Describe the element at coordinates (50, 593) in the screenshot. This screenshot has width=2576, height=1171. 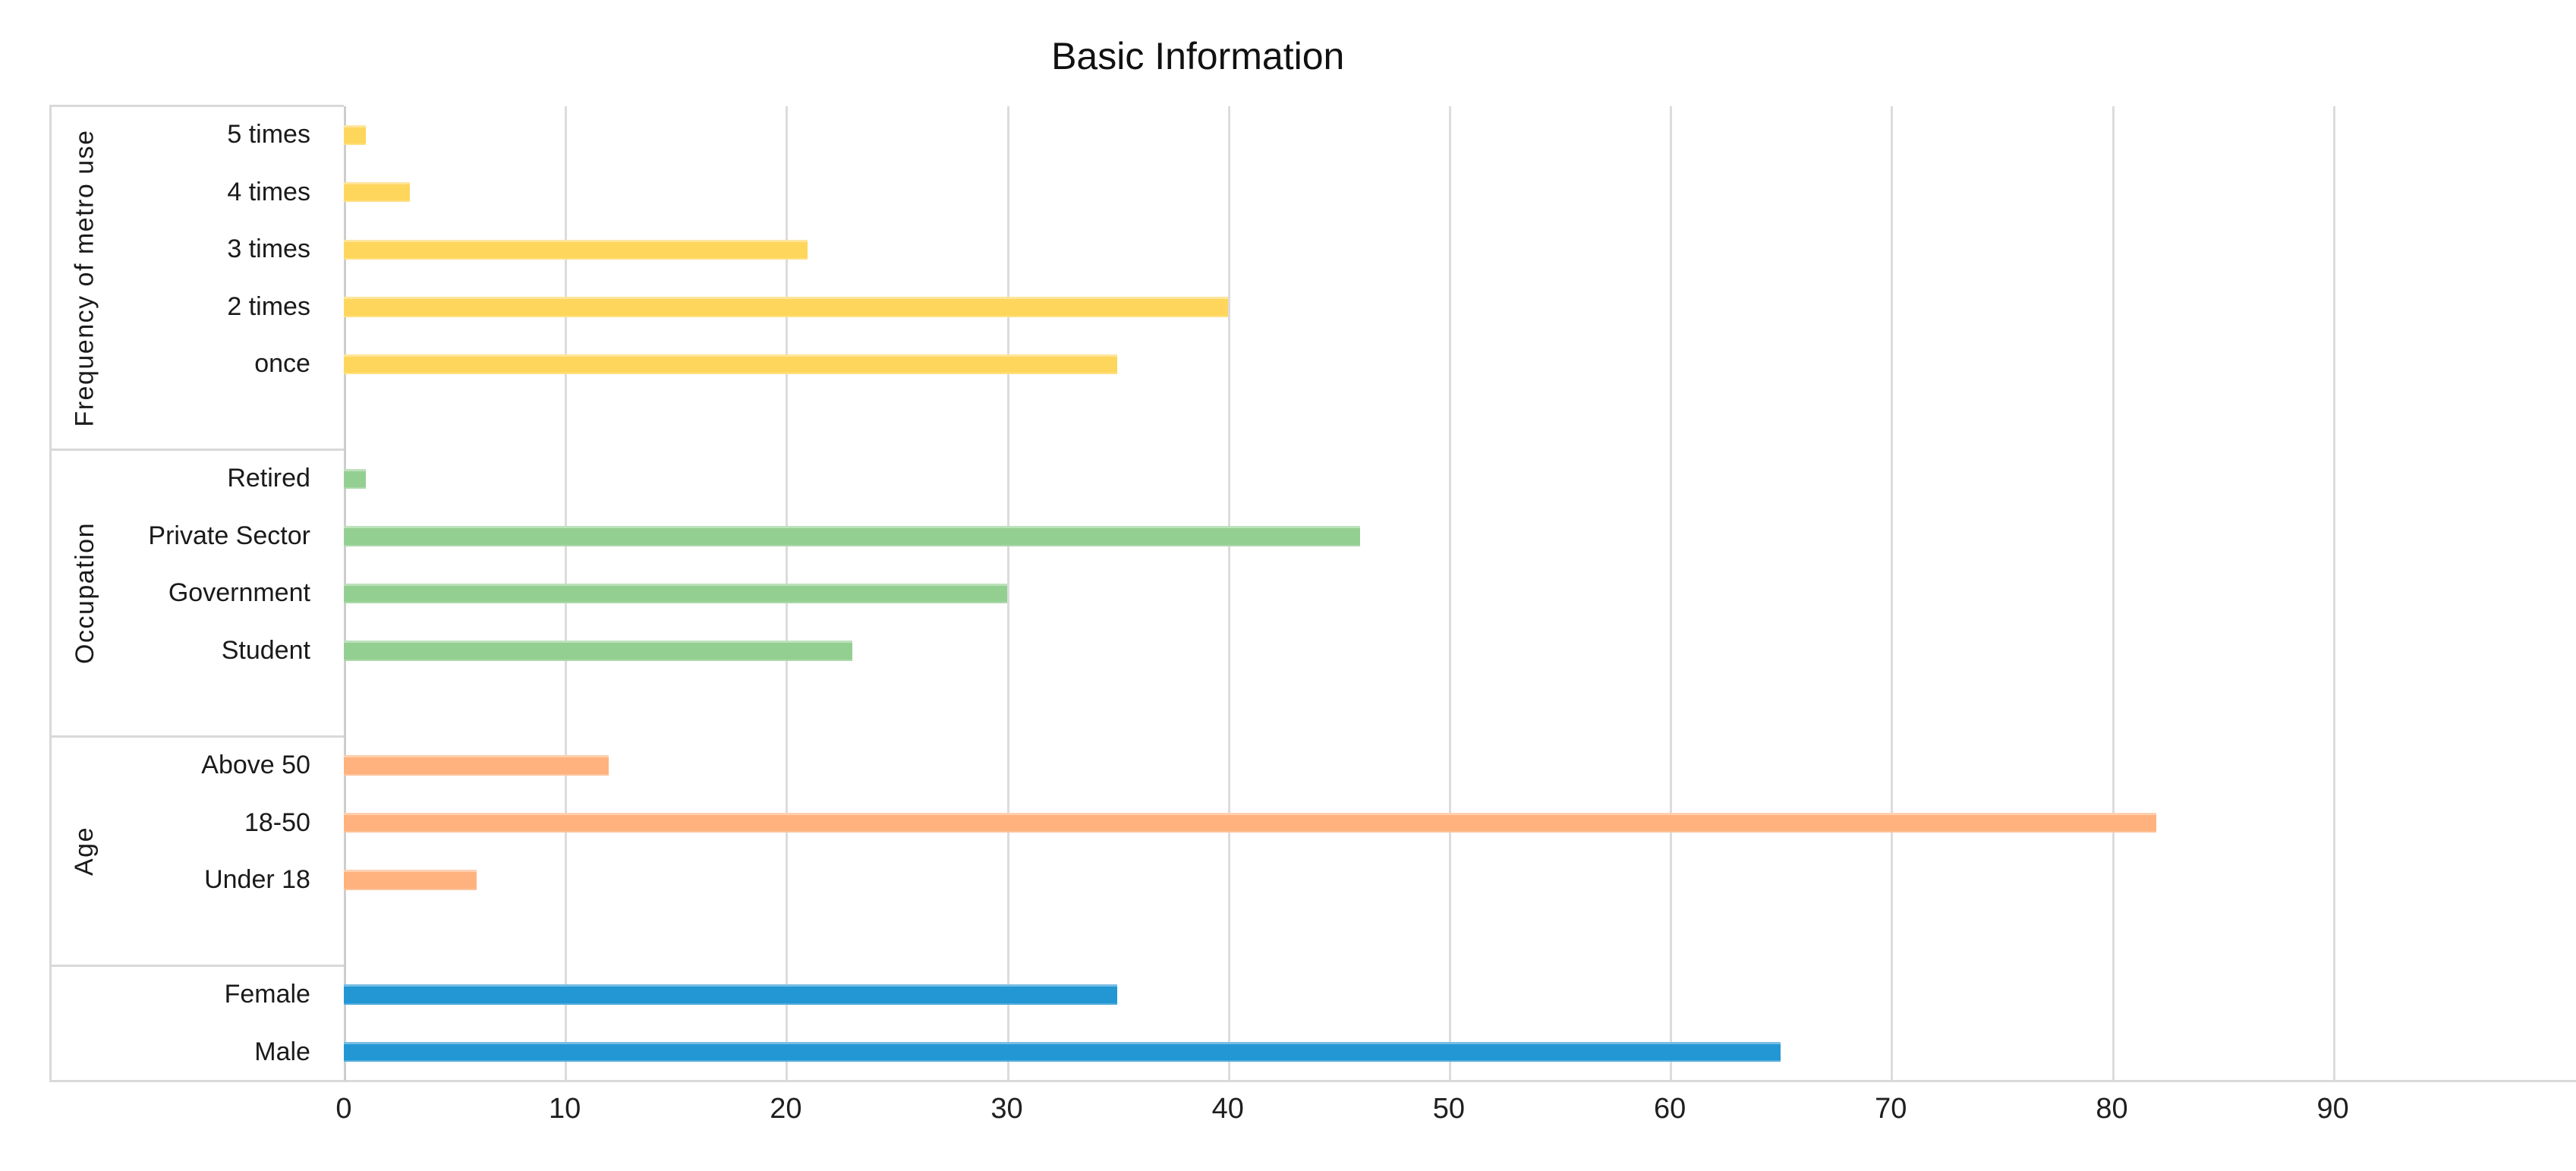
I see `category-strip-left-border` at that location.